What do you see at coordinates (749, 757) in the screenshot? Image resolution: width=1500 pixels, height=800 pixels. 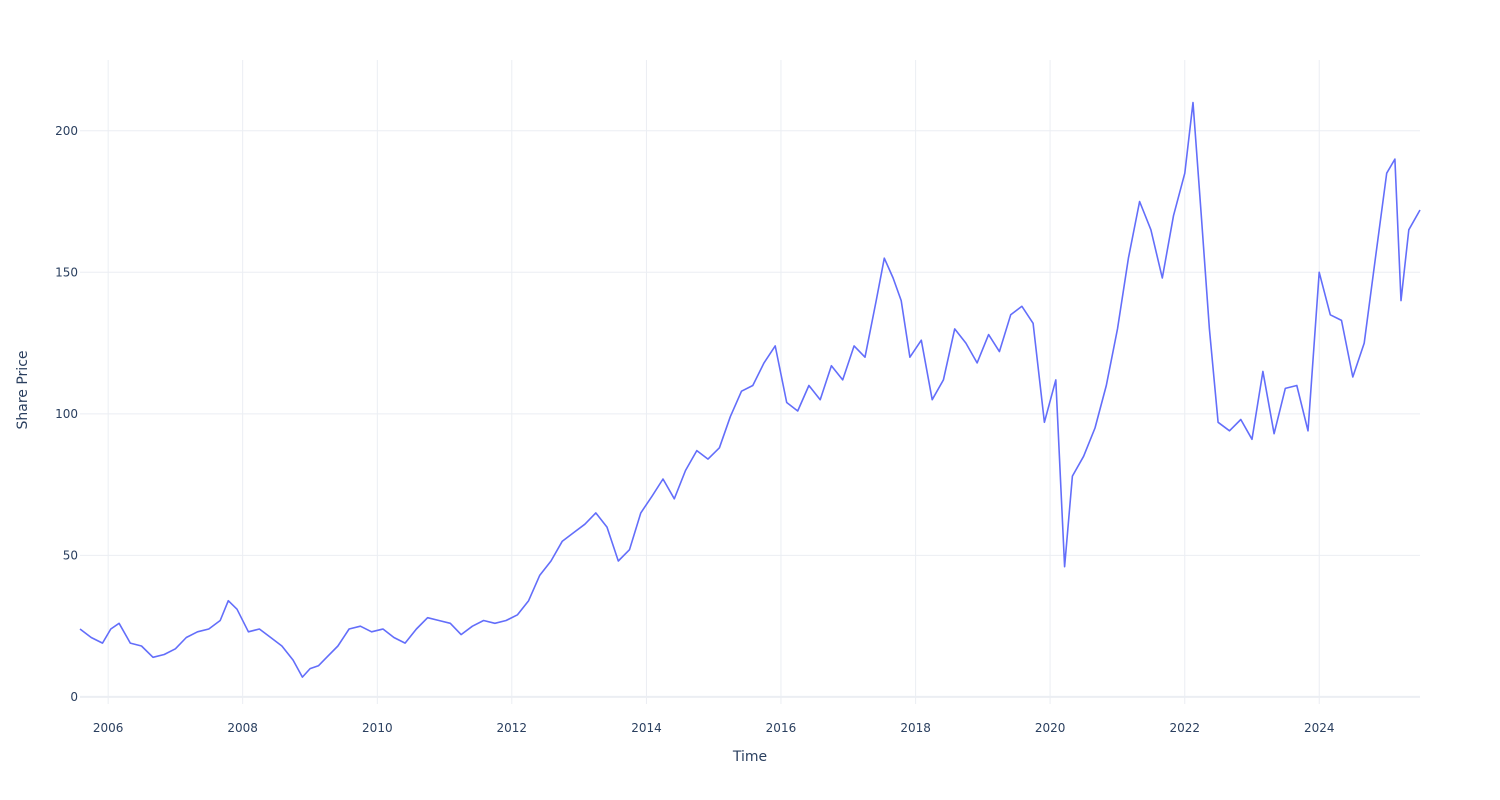 I see `x-axis-title: Time` at bounding box center [749, 757].